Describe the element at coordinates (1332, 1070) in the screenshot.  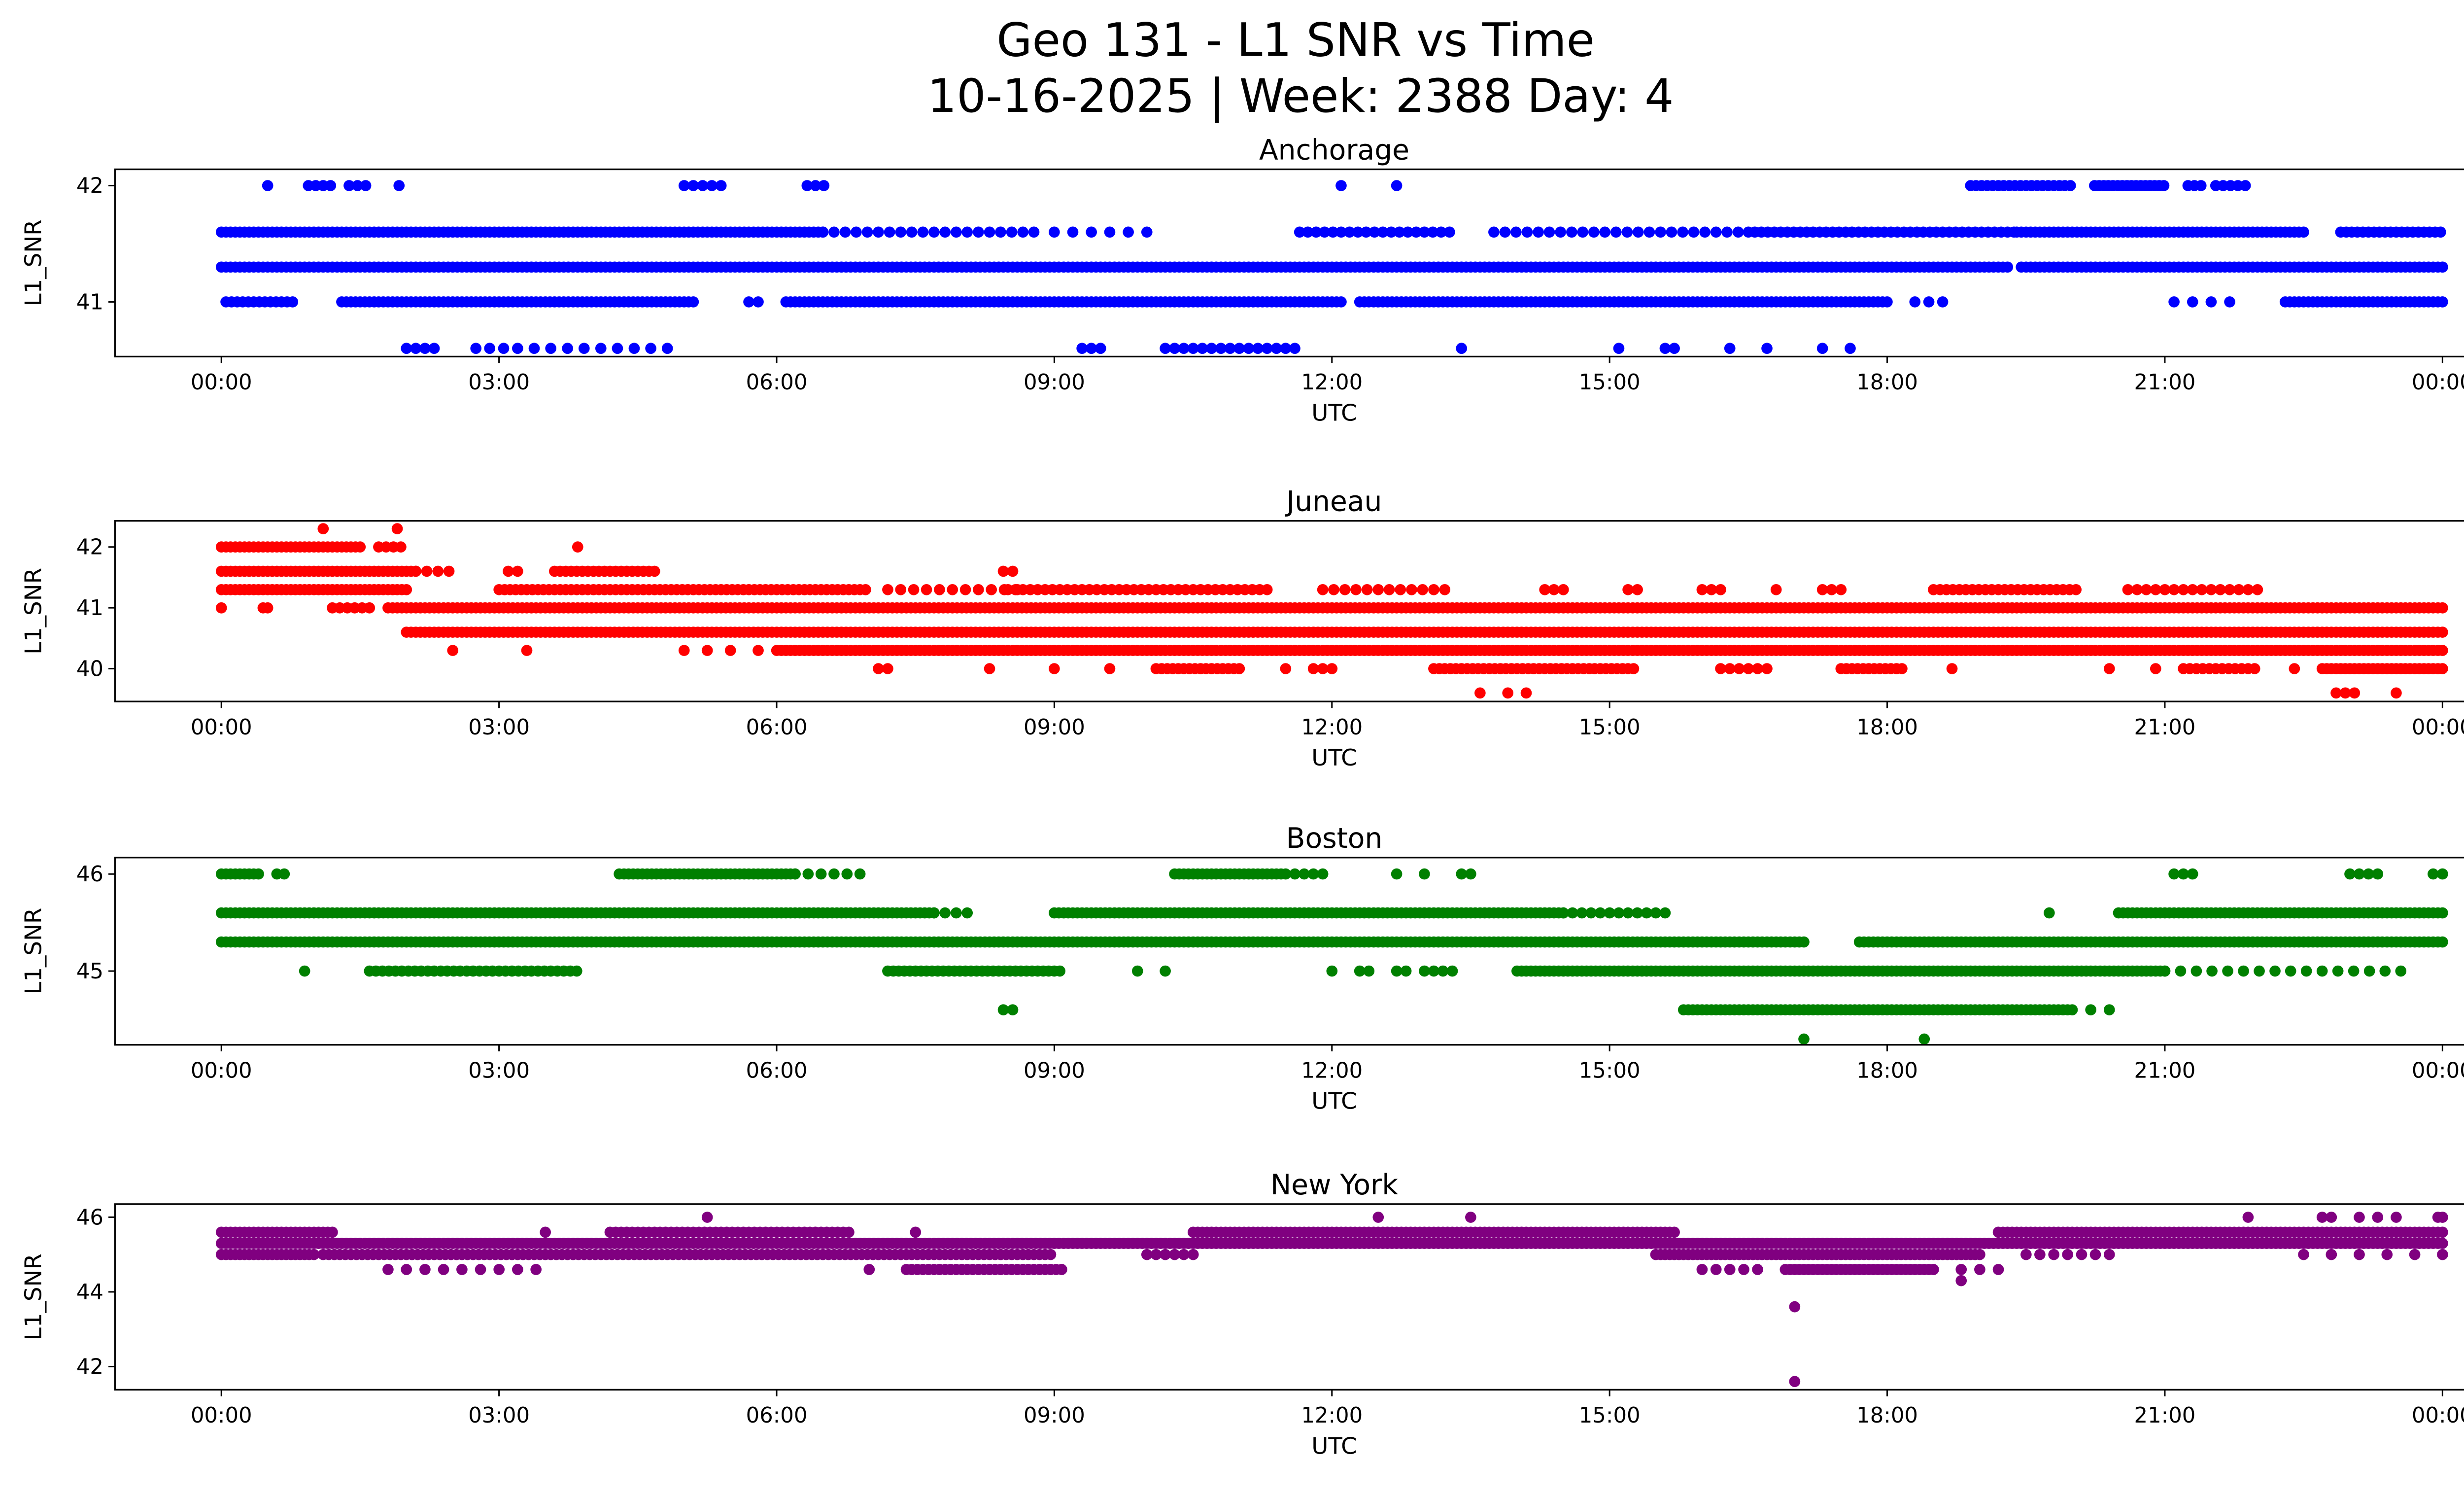
I see `x-tick-label: 12:00` at that location.